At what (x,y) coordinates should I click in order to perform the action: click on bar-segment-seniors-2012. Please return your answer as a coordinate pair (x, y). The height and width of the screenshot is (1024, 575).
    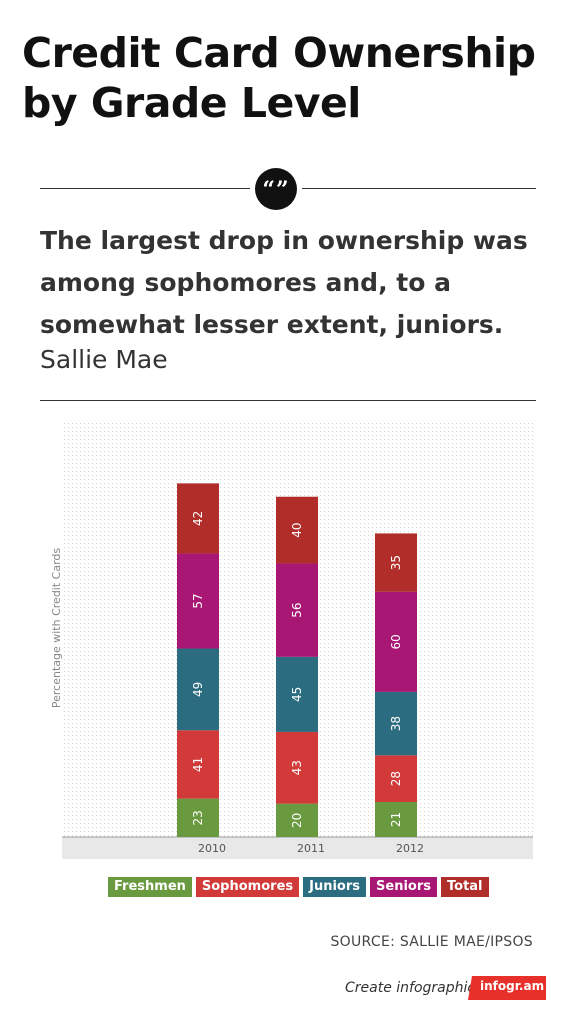
    Looking at the image, I should click on (396, 641).